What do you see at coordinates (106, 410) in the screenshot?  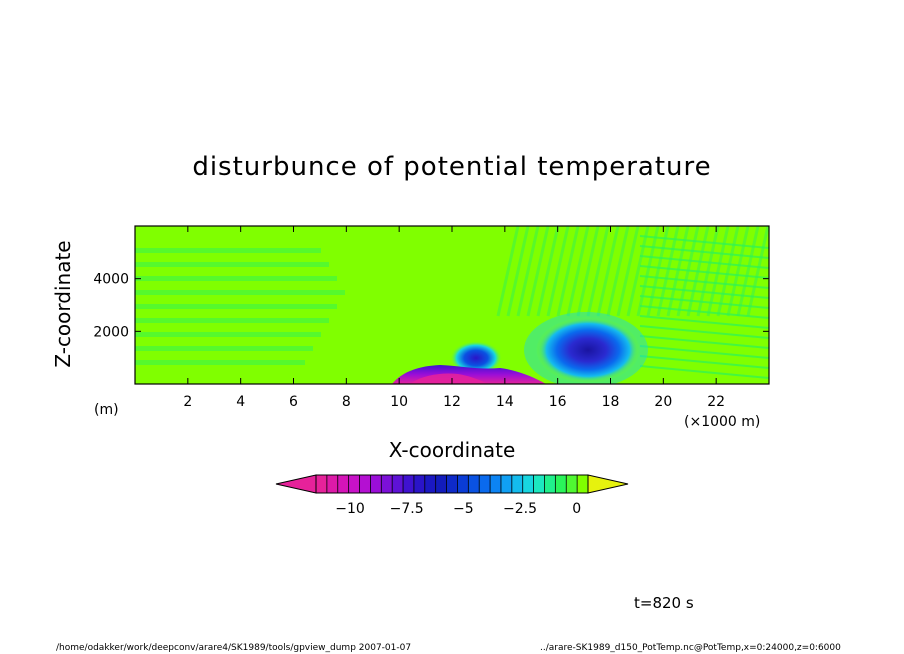 I see `y-axis-unit: (m)` at bounding box center [106, 410].